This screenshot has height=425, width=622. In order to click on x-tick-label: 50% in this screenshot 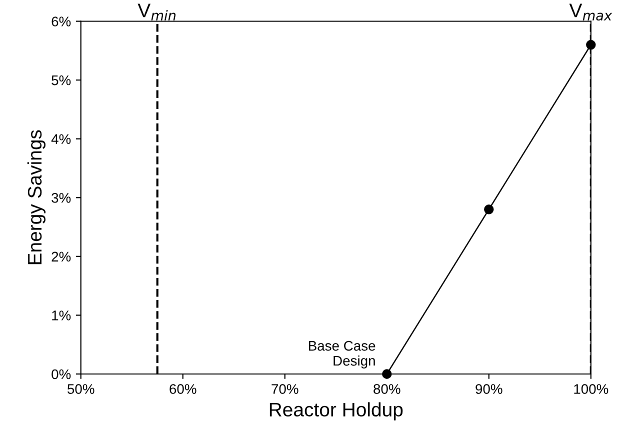, I will do `click(81, 389)`.